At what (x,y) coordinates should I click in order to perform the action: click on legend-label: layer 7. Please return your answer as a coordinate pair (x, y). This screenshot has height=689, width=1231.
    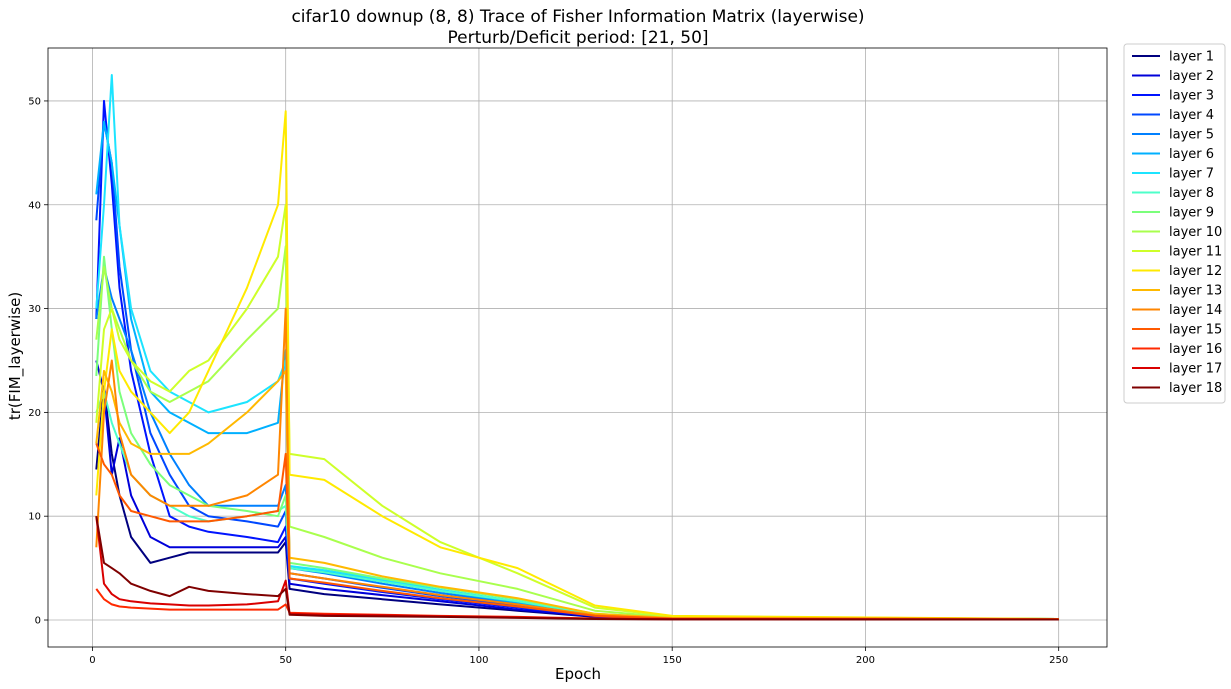
    Looking at the image, I should click on (1191, 174).